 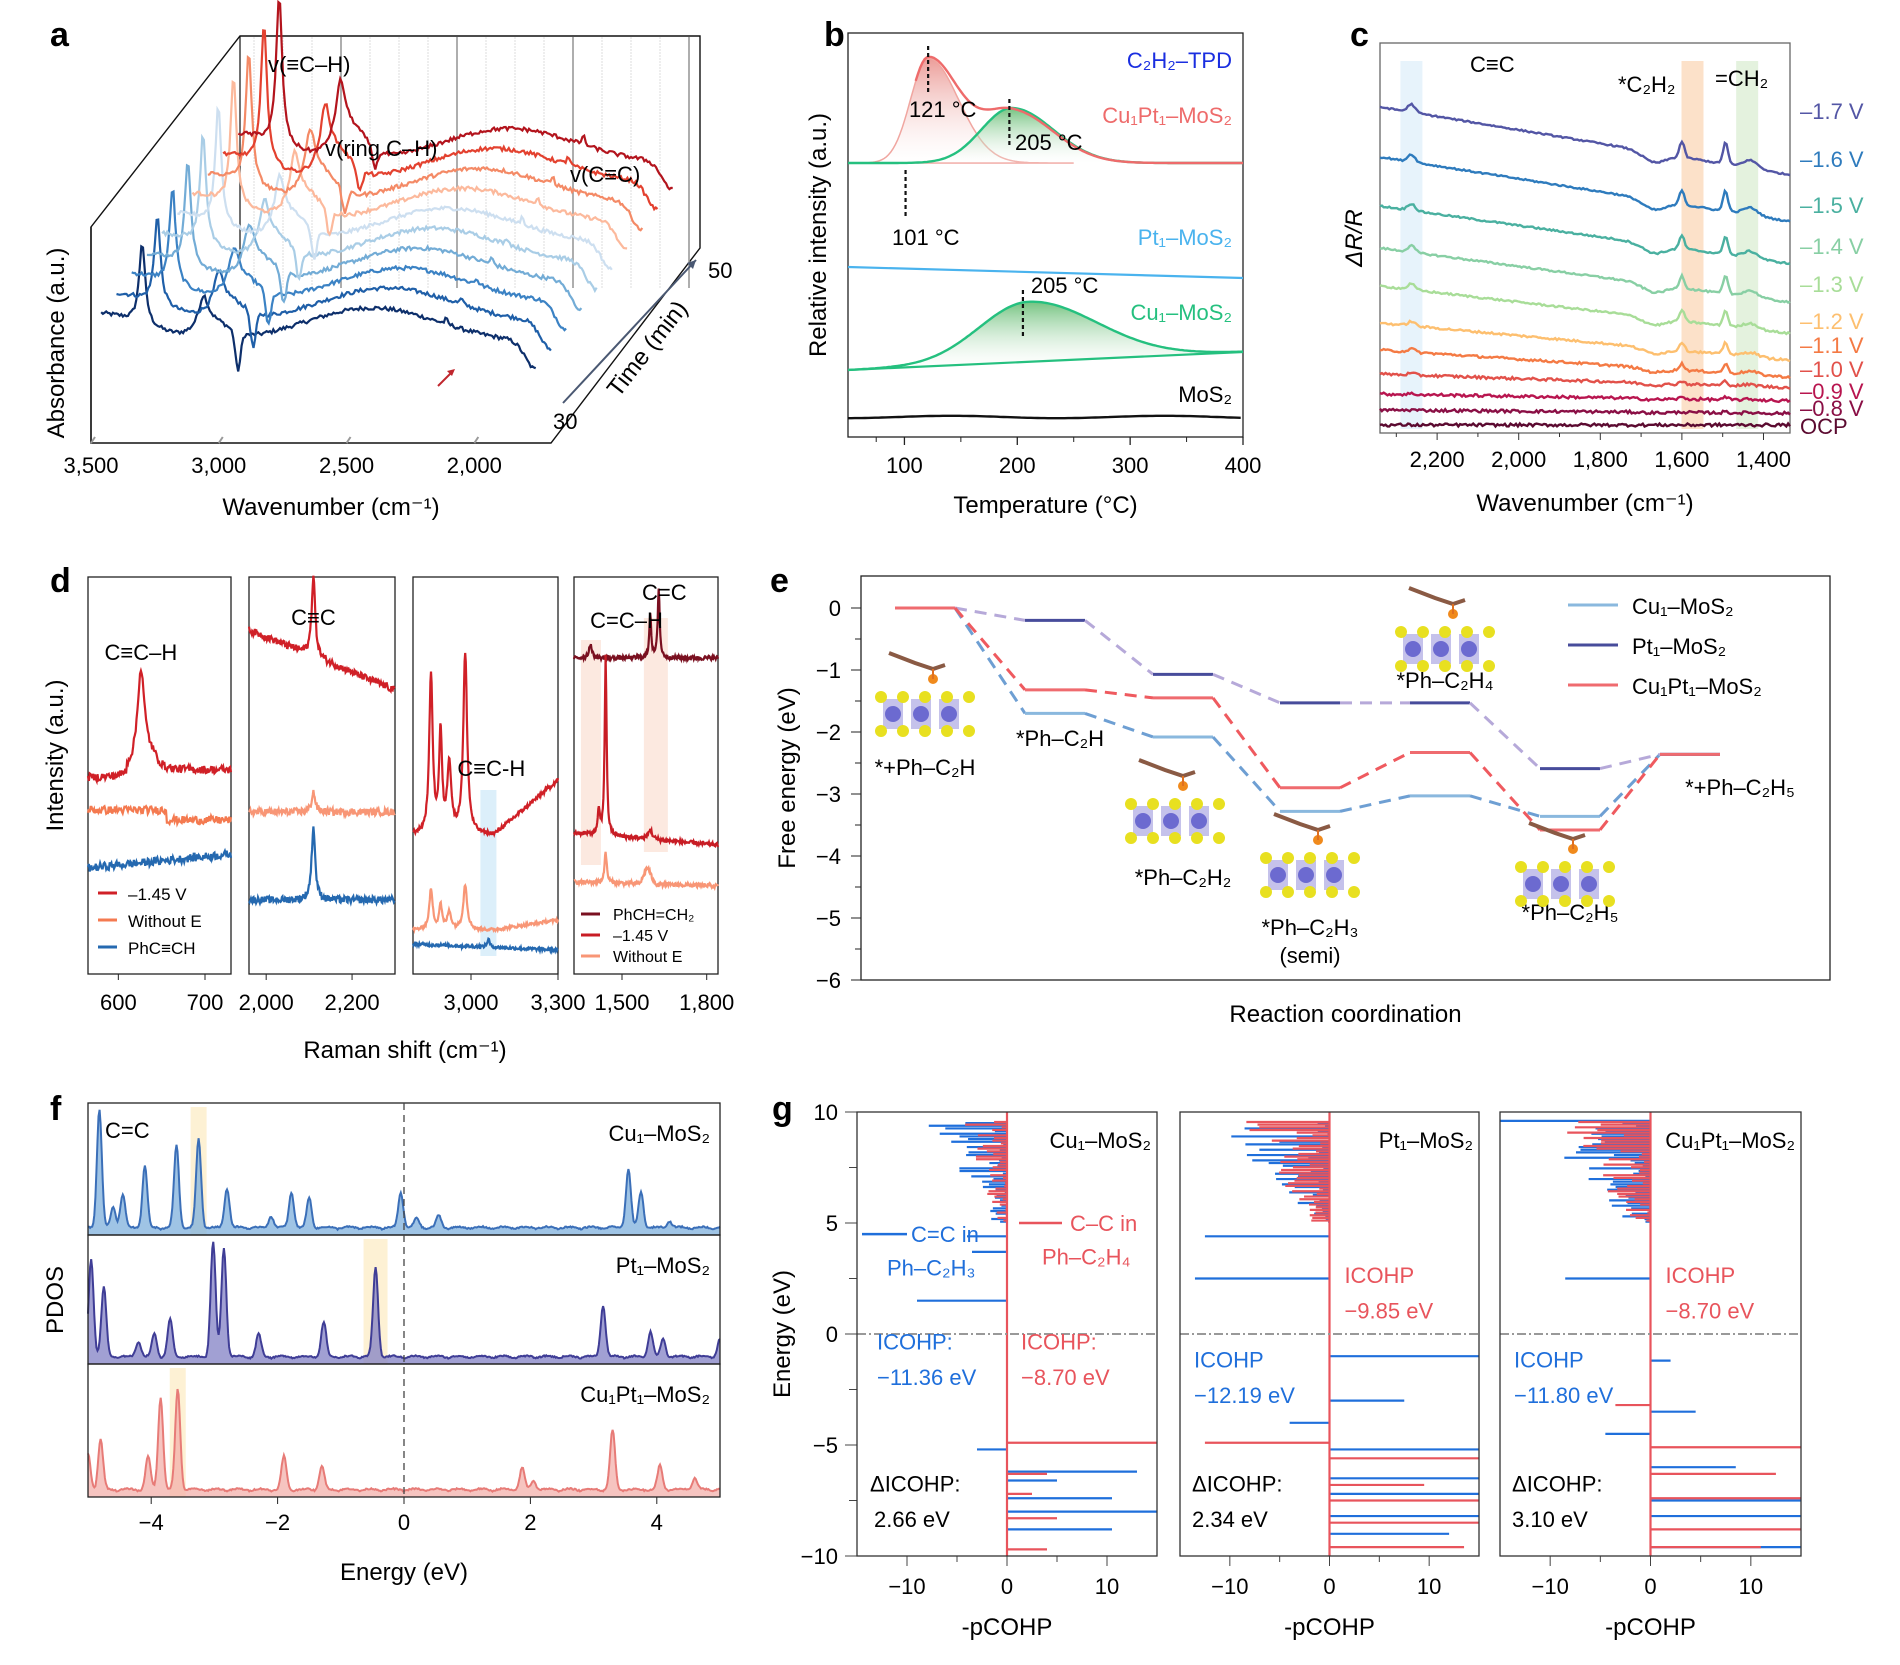 What do you see at coordinates (1310, 927) in the screenshot?
I see `step-label: *Ph–C₂H₃` at bounding box center [1310, 927].